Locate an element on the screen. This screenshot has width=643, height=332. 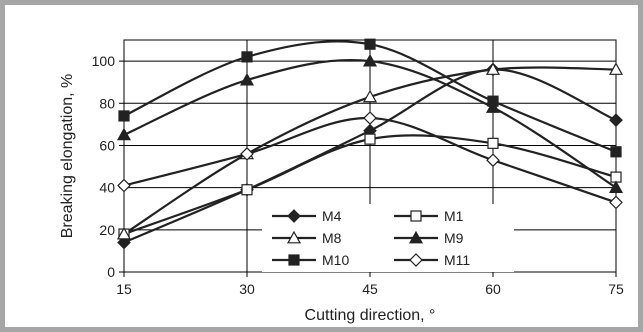
y-tick-label: 100 is located at coordinates (104, 61).